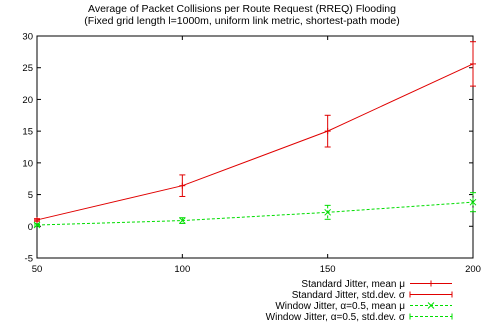 The width and height of the screenshot is (484, 334). What do you see at coordinates (27, 132) in the screenshot?
I see `y-tick-label: 15` at bounding box center [27, 132].